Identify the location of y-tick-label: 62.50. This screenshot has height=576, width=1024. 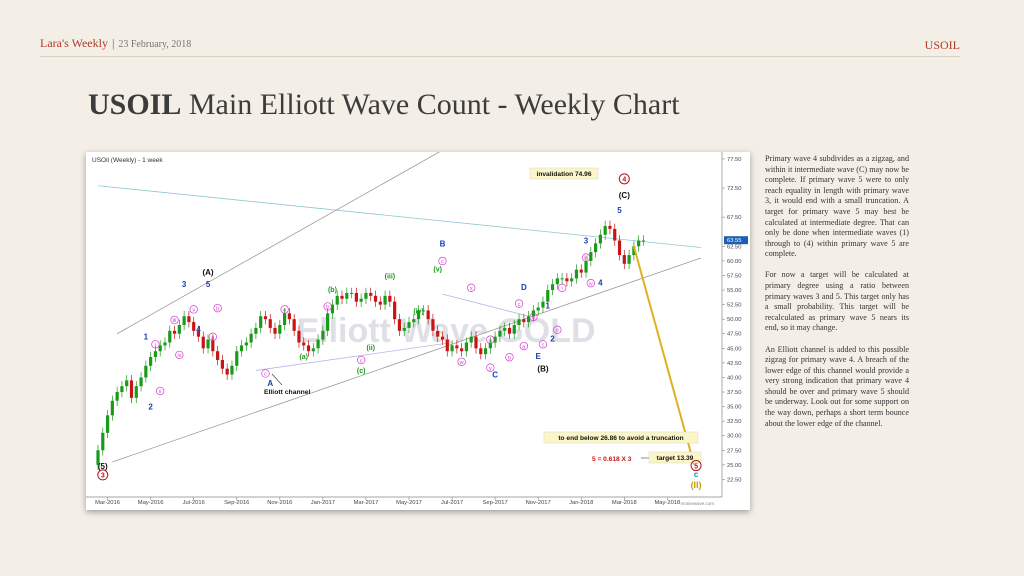
(734, 247).